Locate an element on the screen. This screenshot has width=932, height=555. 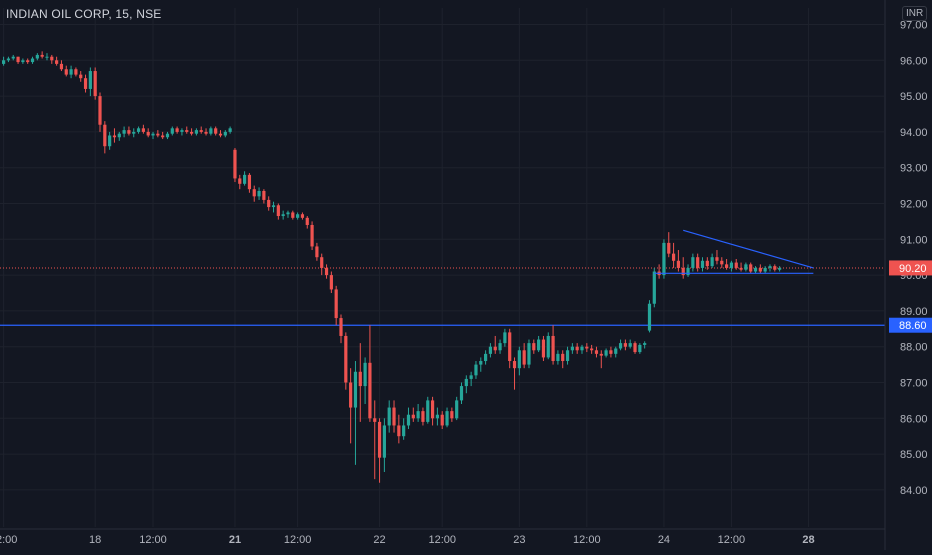
last-price-badge-text: 90.20 is located at coordinates (913, 269).